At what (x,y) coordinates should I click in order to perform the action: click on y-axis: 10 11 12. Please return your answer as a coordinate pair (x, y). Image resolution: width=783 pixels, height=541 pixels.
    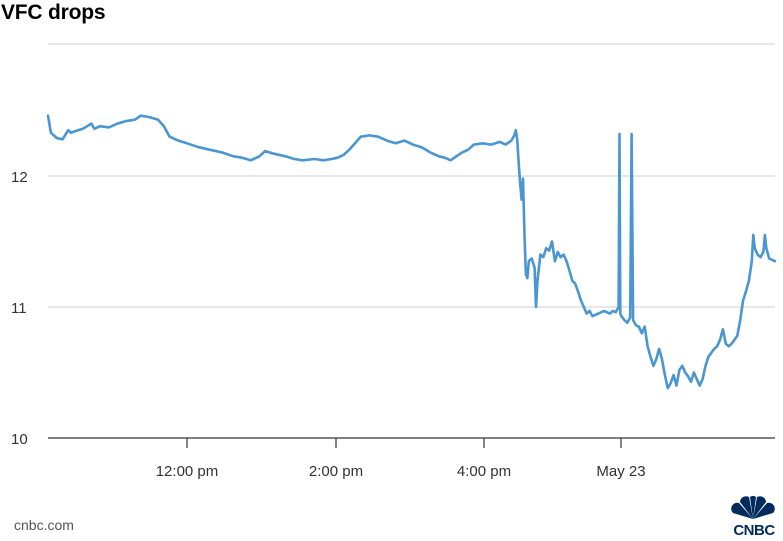
    Looking at the image, I should click on (19, 308).